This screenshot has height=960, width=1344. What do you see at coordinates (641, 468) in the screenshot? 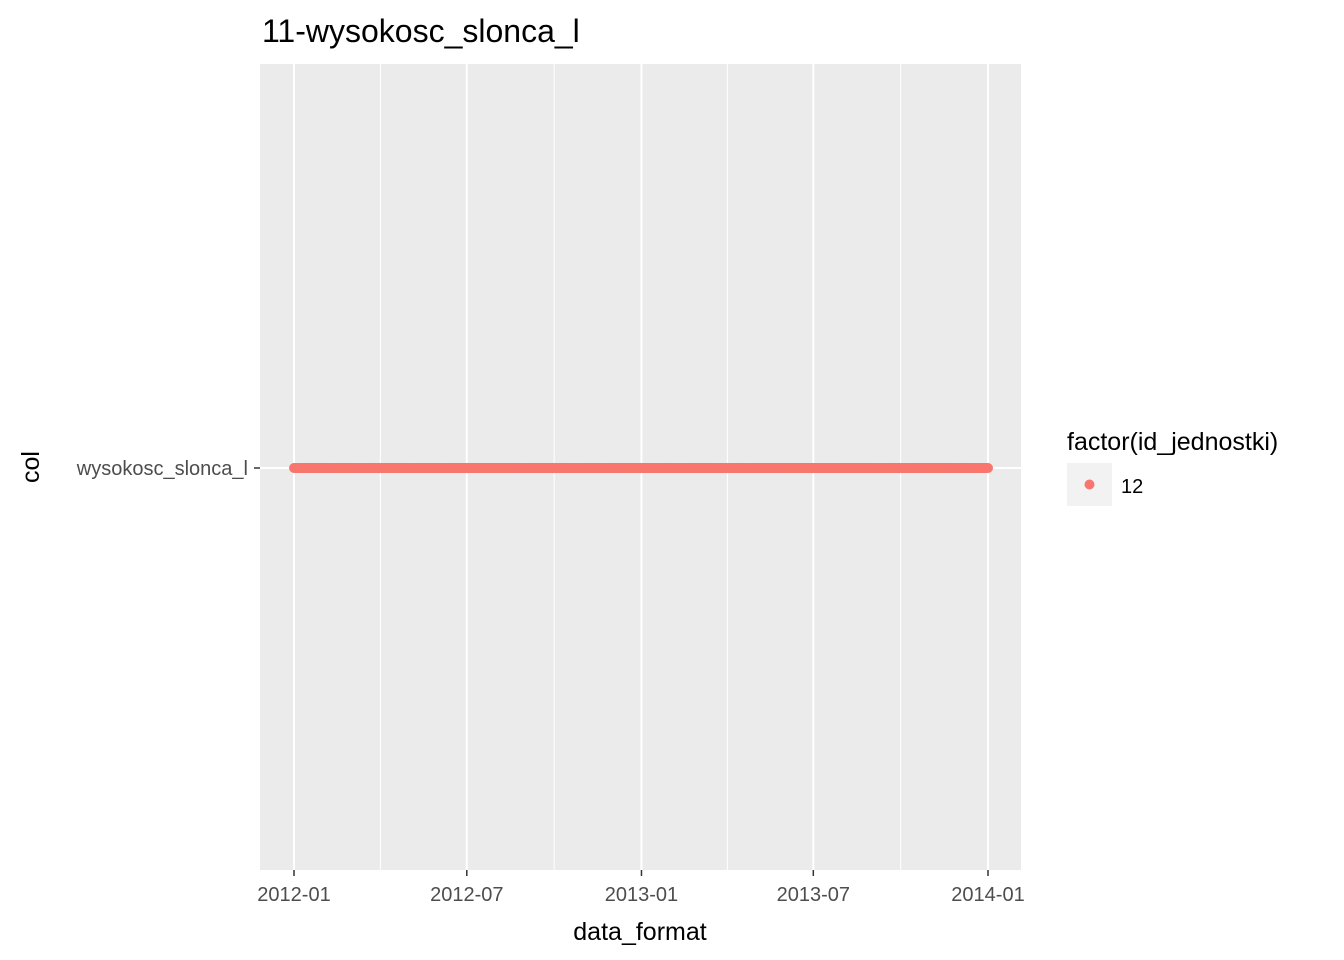
I see `data-points` at bounding box center [641, 468].